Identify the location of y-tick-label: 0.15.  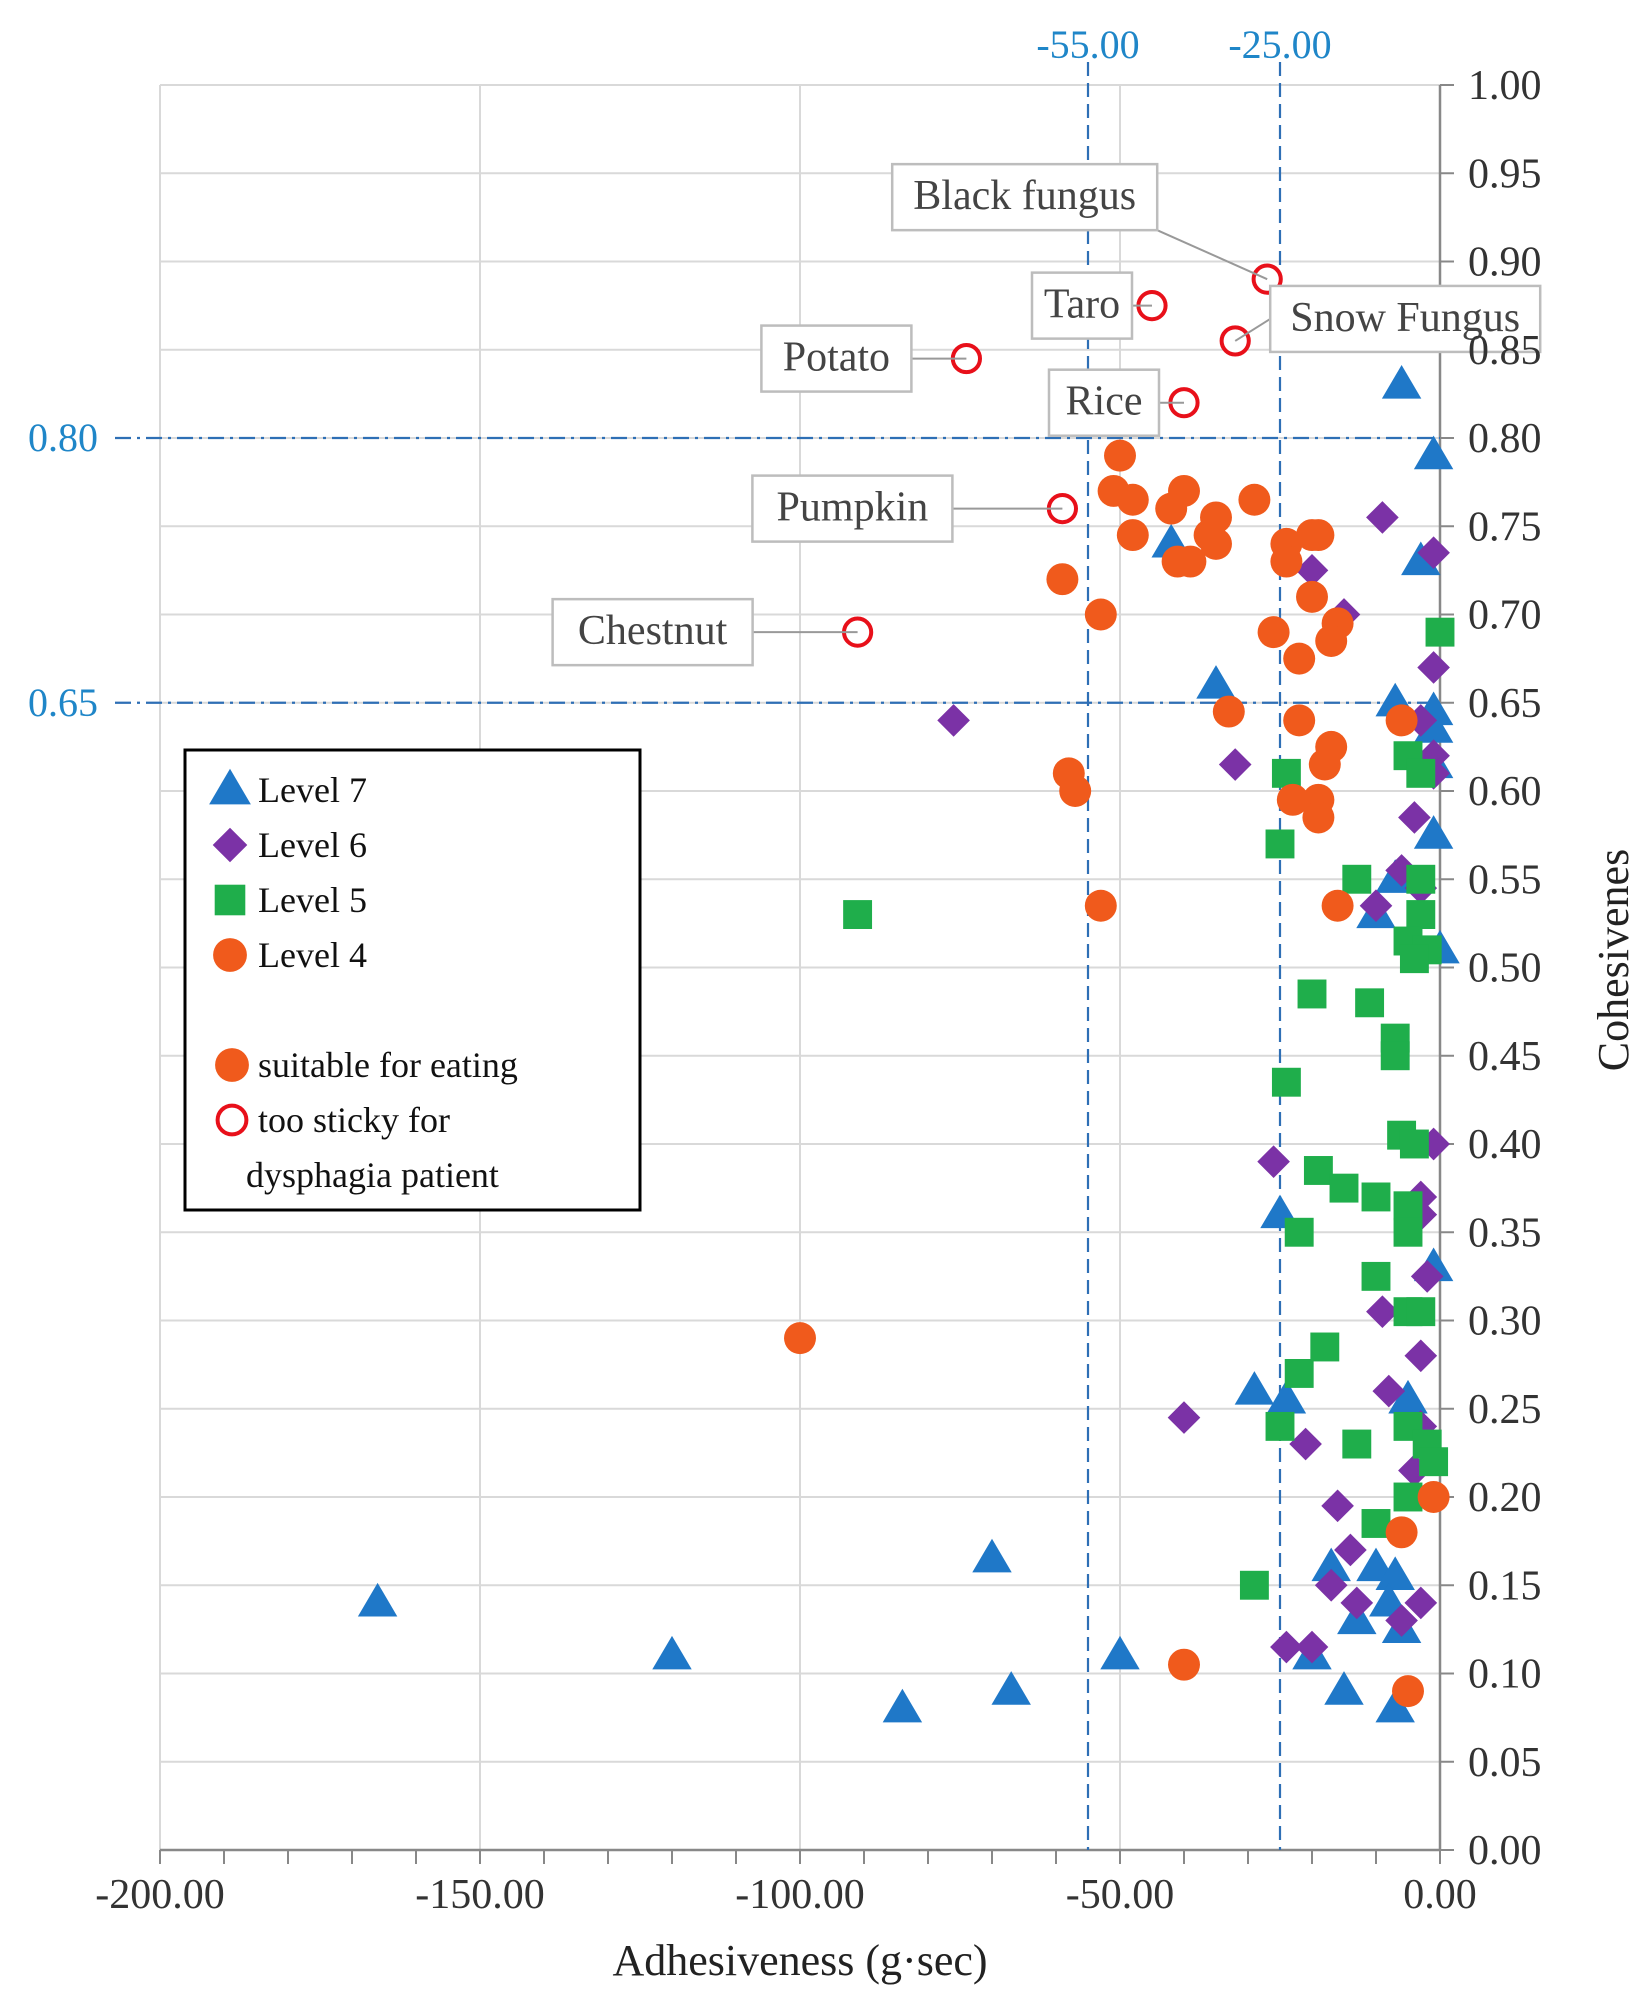
(1505, 1586).